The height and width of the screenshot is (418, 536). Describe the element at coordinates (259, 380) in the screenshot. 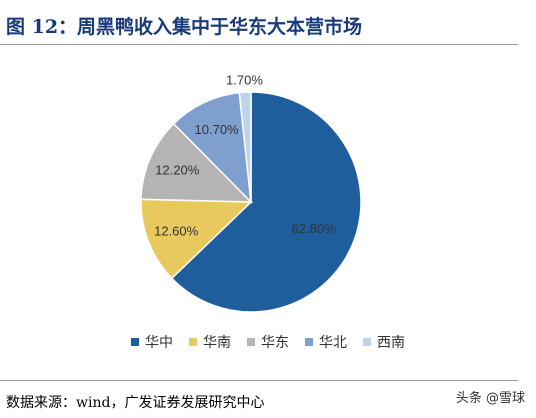

I see `footer-divider` at that location.